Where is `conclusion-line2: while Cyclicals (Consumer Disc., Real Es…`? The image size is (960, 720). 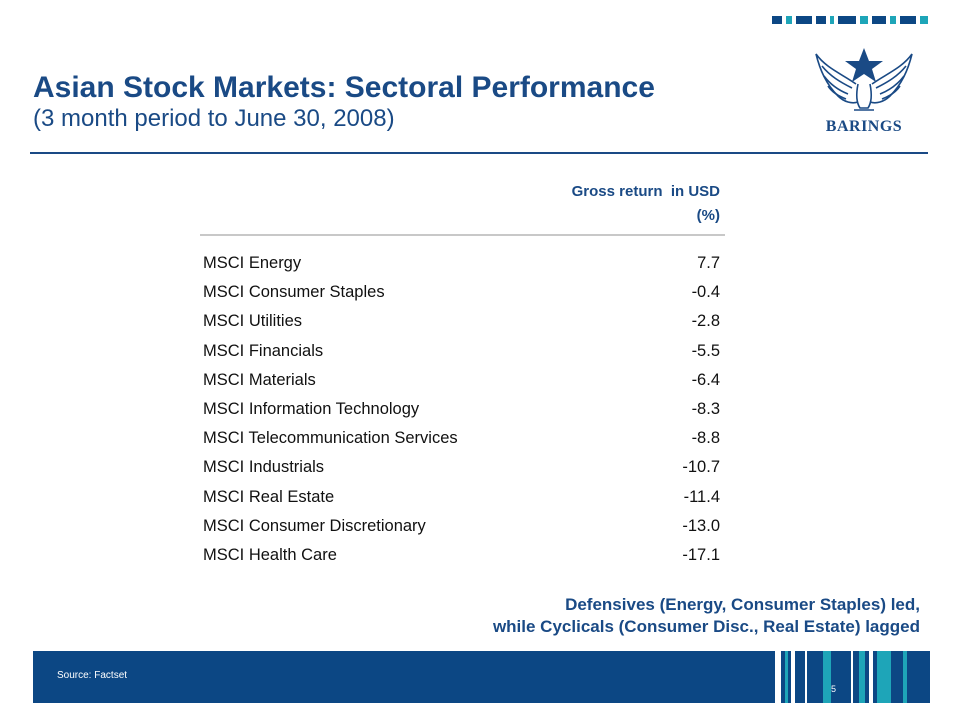 conclusion-line2: while Cyclicals (Consumer Disc., Real Es… is located at coordinates (706, 626).